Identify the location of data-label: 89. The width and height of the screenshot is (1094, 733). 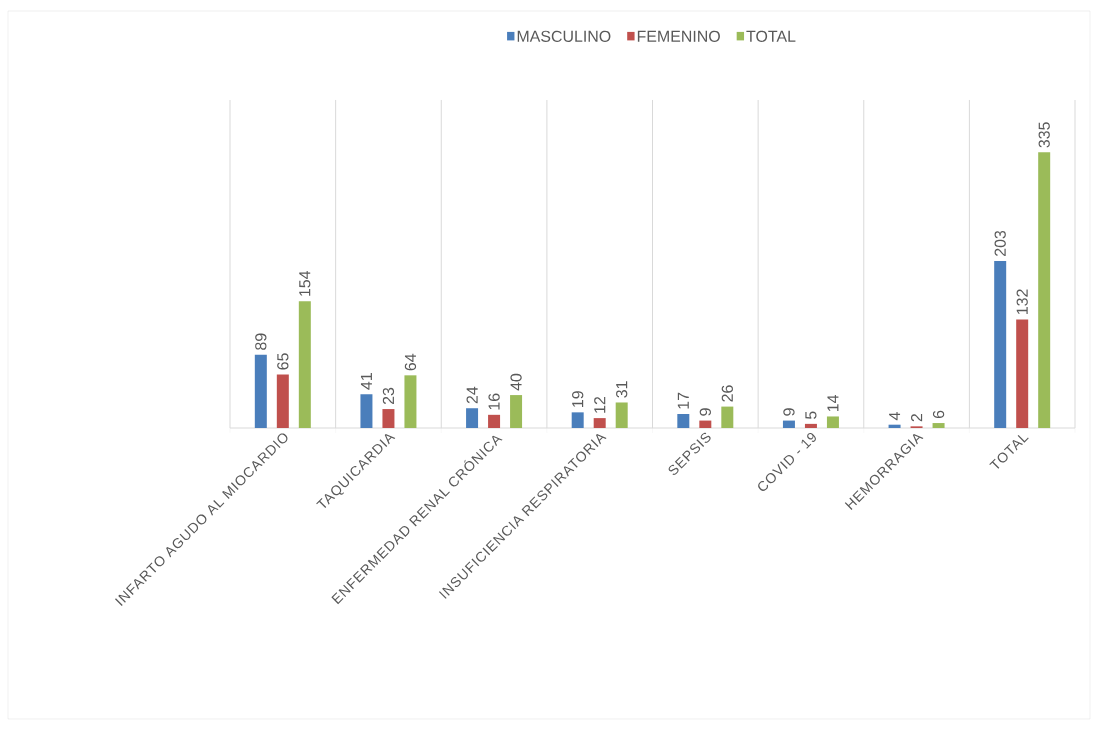
(261, 341).